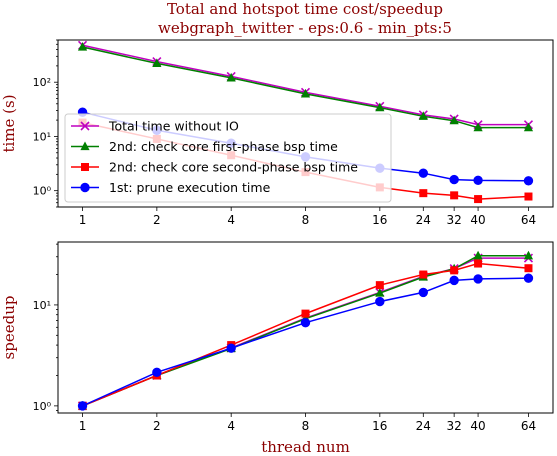  I want to click on legend-item: Total time without IO, so click(155, 126).